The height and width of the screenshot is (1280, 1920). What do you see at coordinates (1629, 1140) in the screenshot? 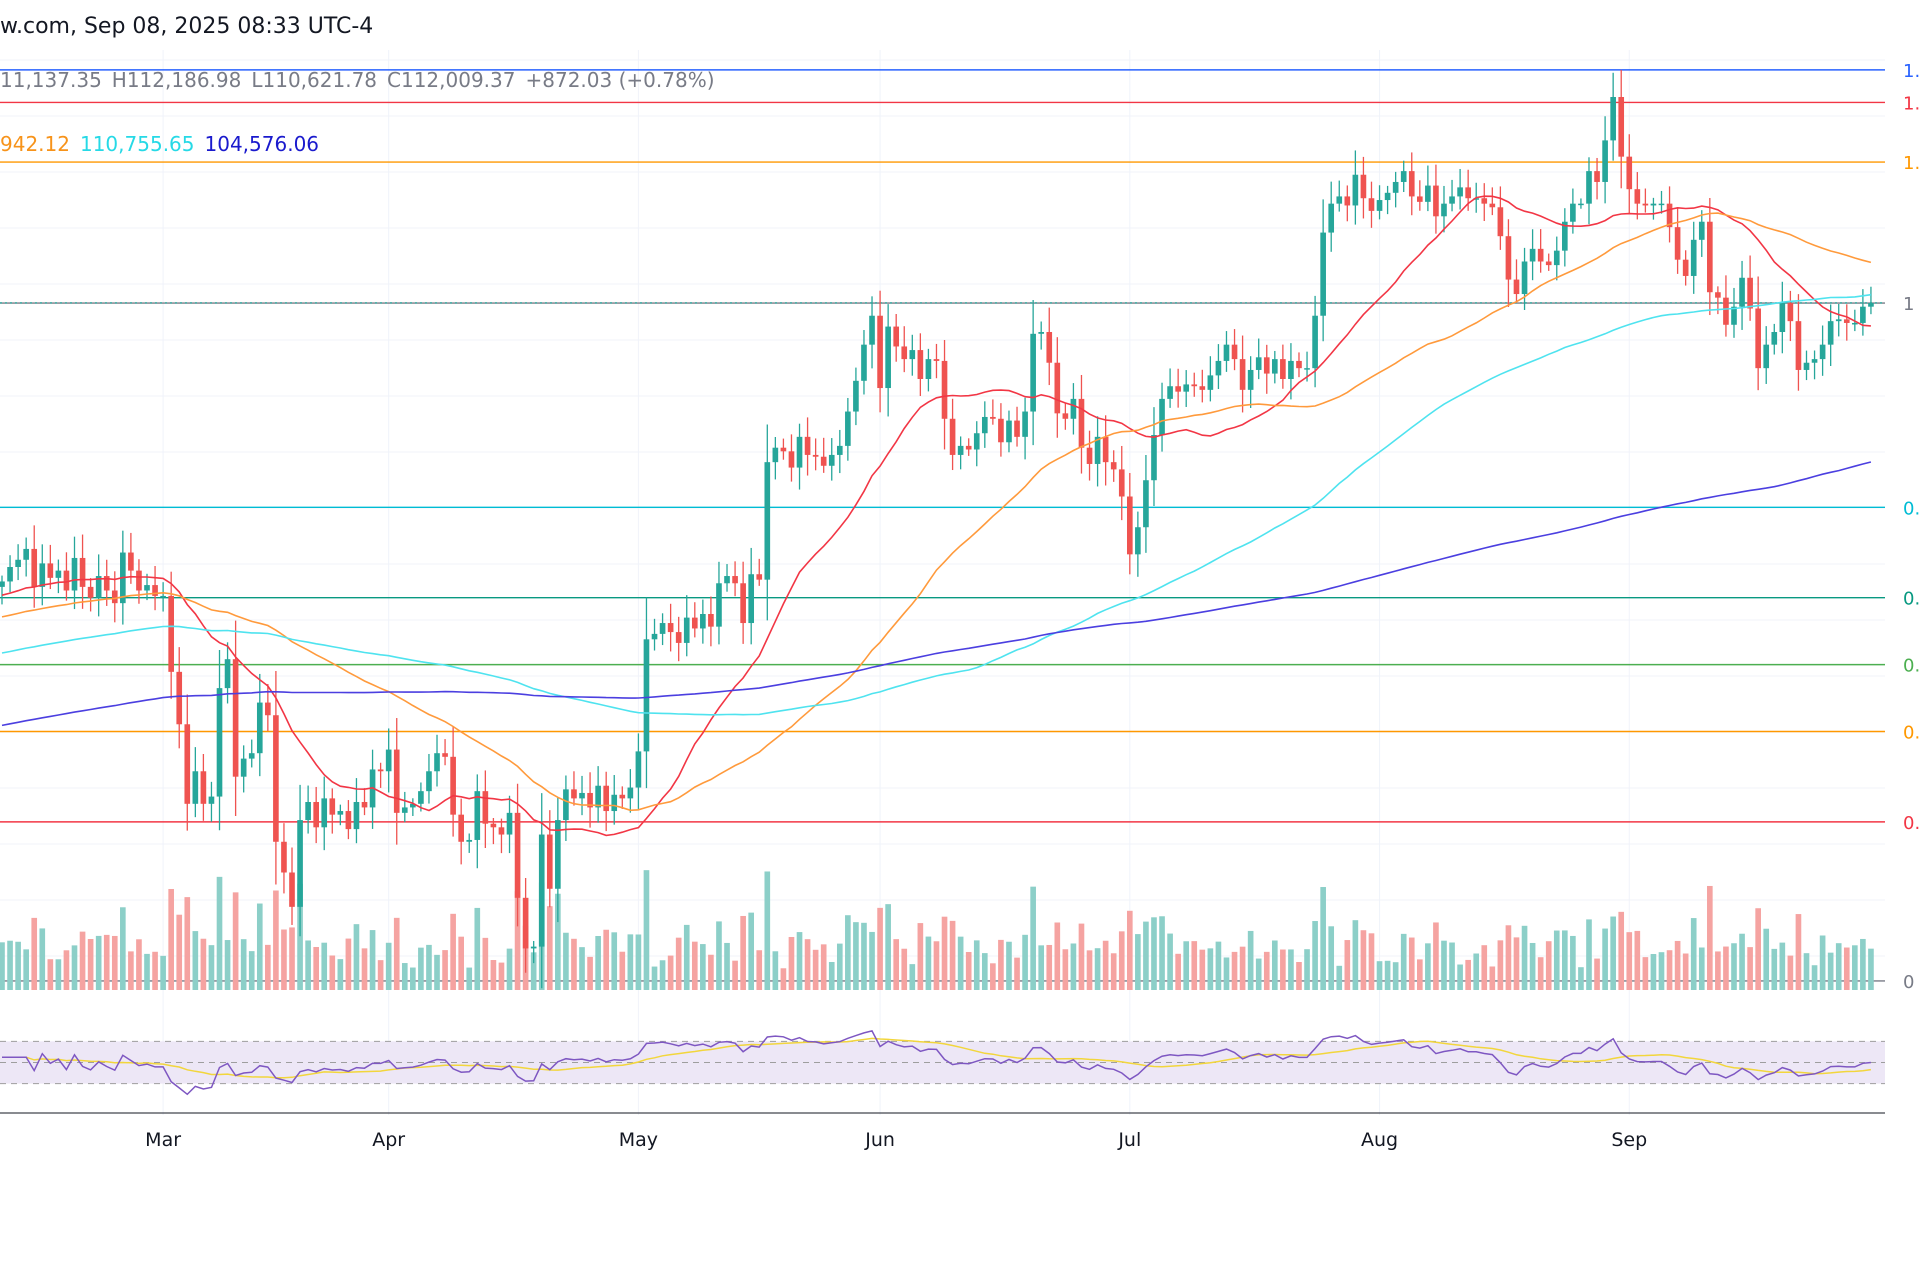
I see `x-axis-tick-label: Sep` at bounding box center [1629, 1140].